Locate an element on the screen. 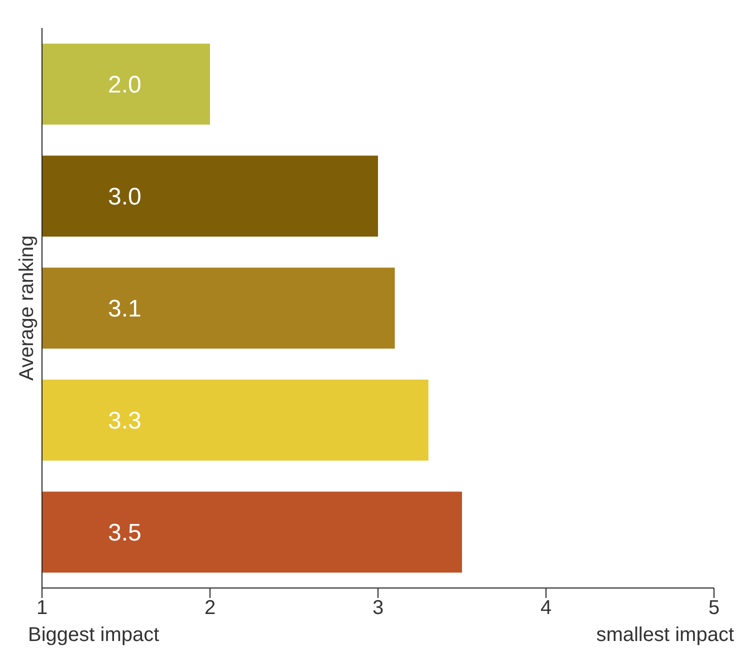 This screenshot has height=659, width=742. x-tick-label: 4 is located at coordinates (546, 608).